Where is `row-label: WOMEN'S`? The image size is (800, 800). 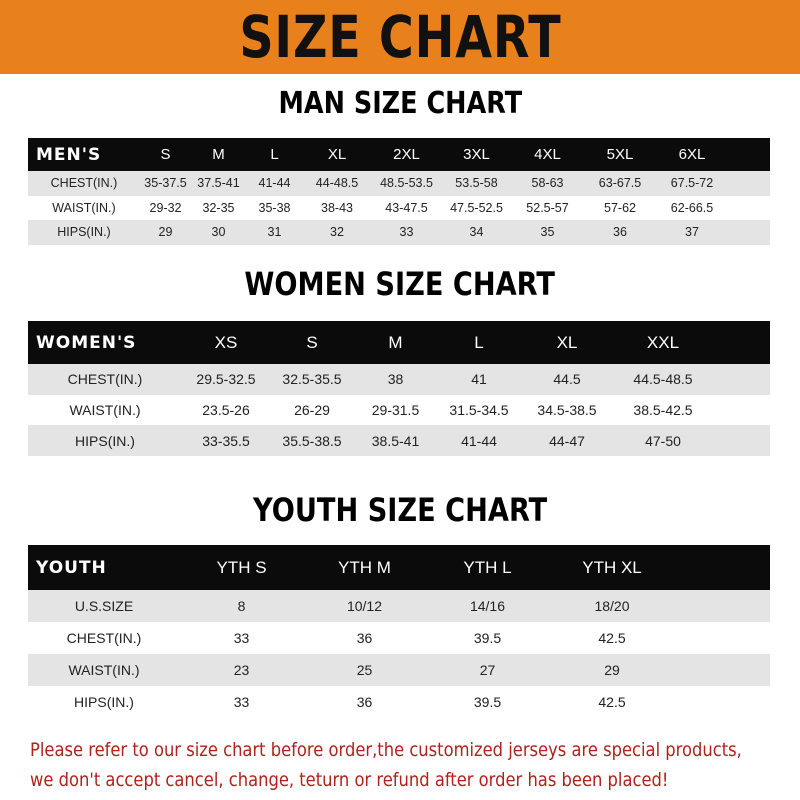 row-label: WOMEN'S is located at coordinates (86, 342).